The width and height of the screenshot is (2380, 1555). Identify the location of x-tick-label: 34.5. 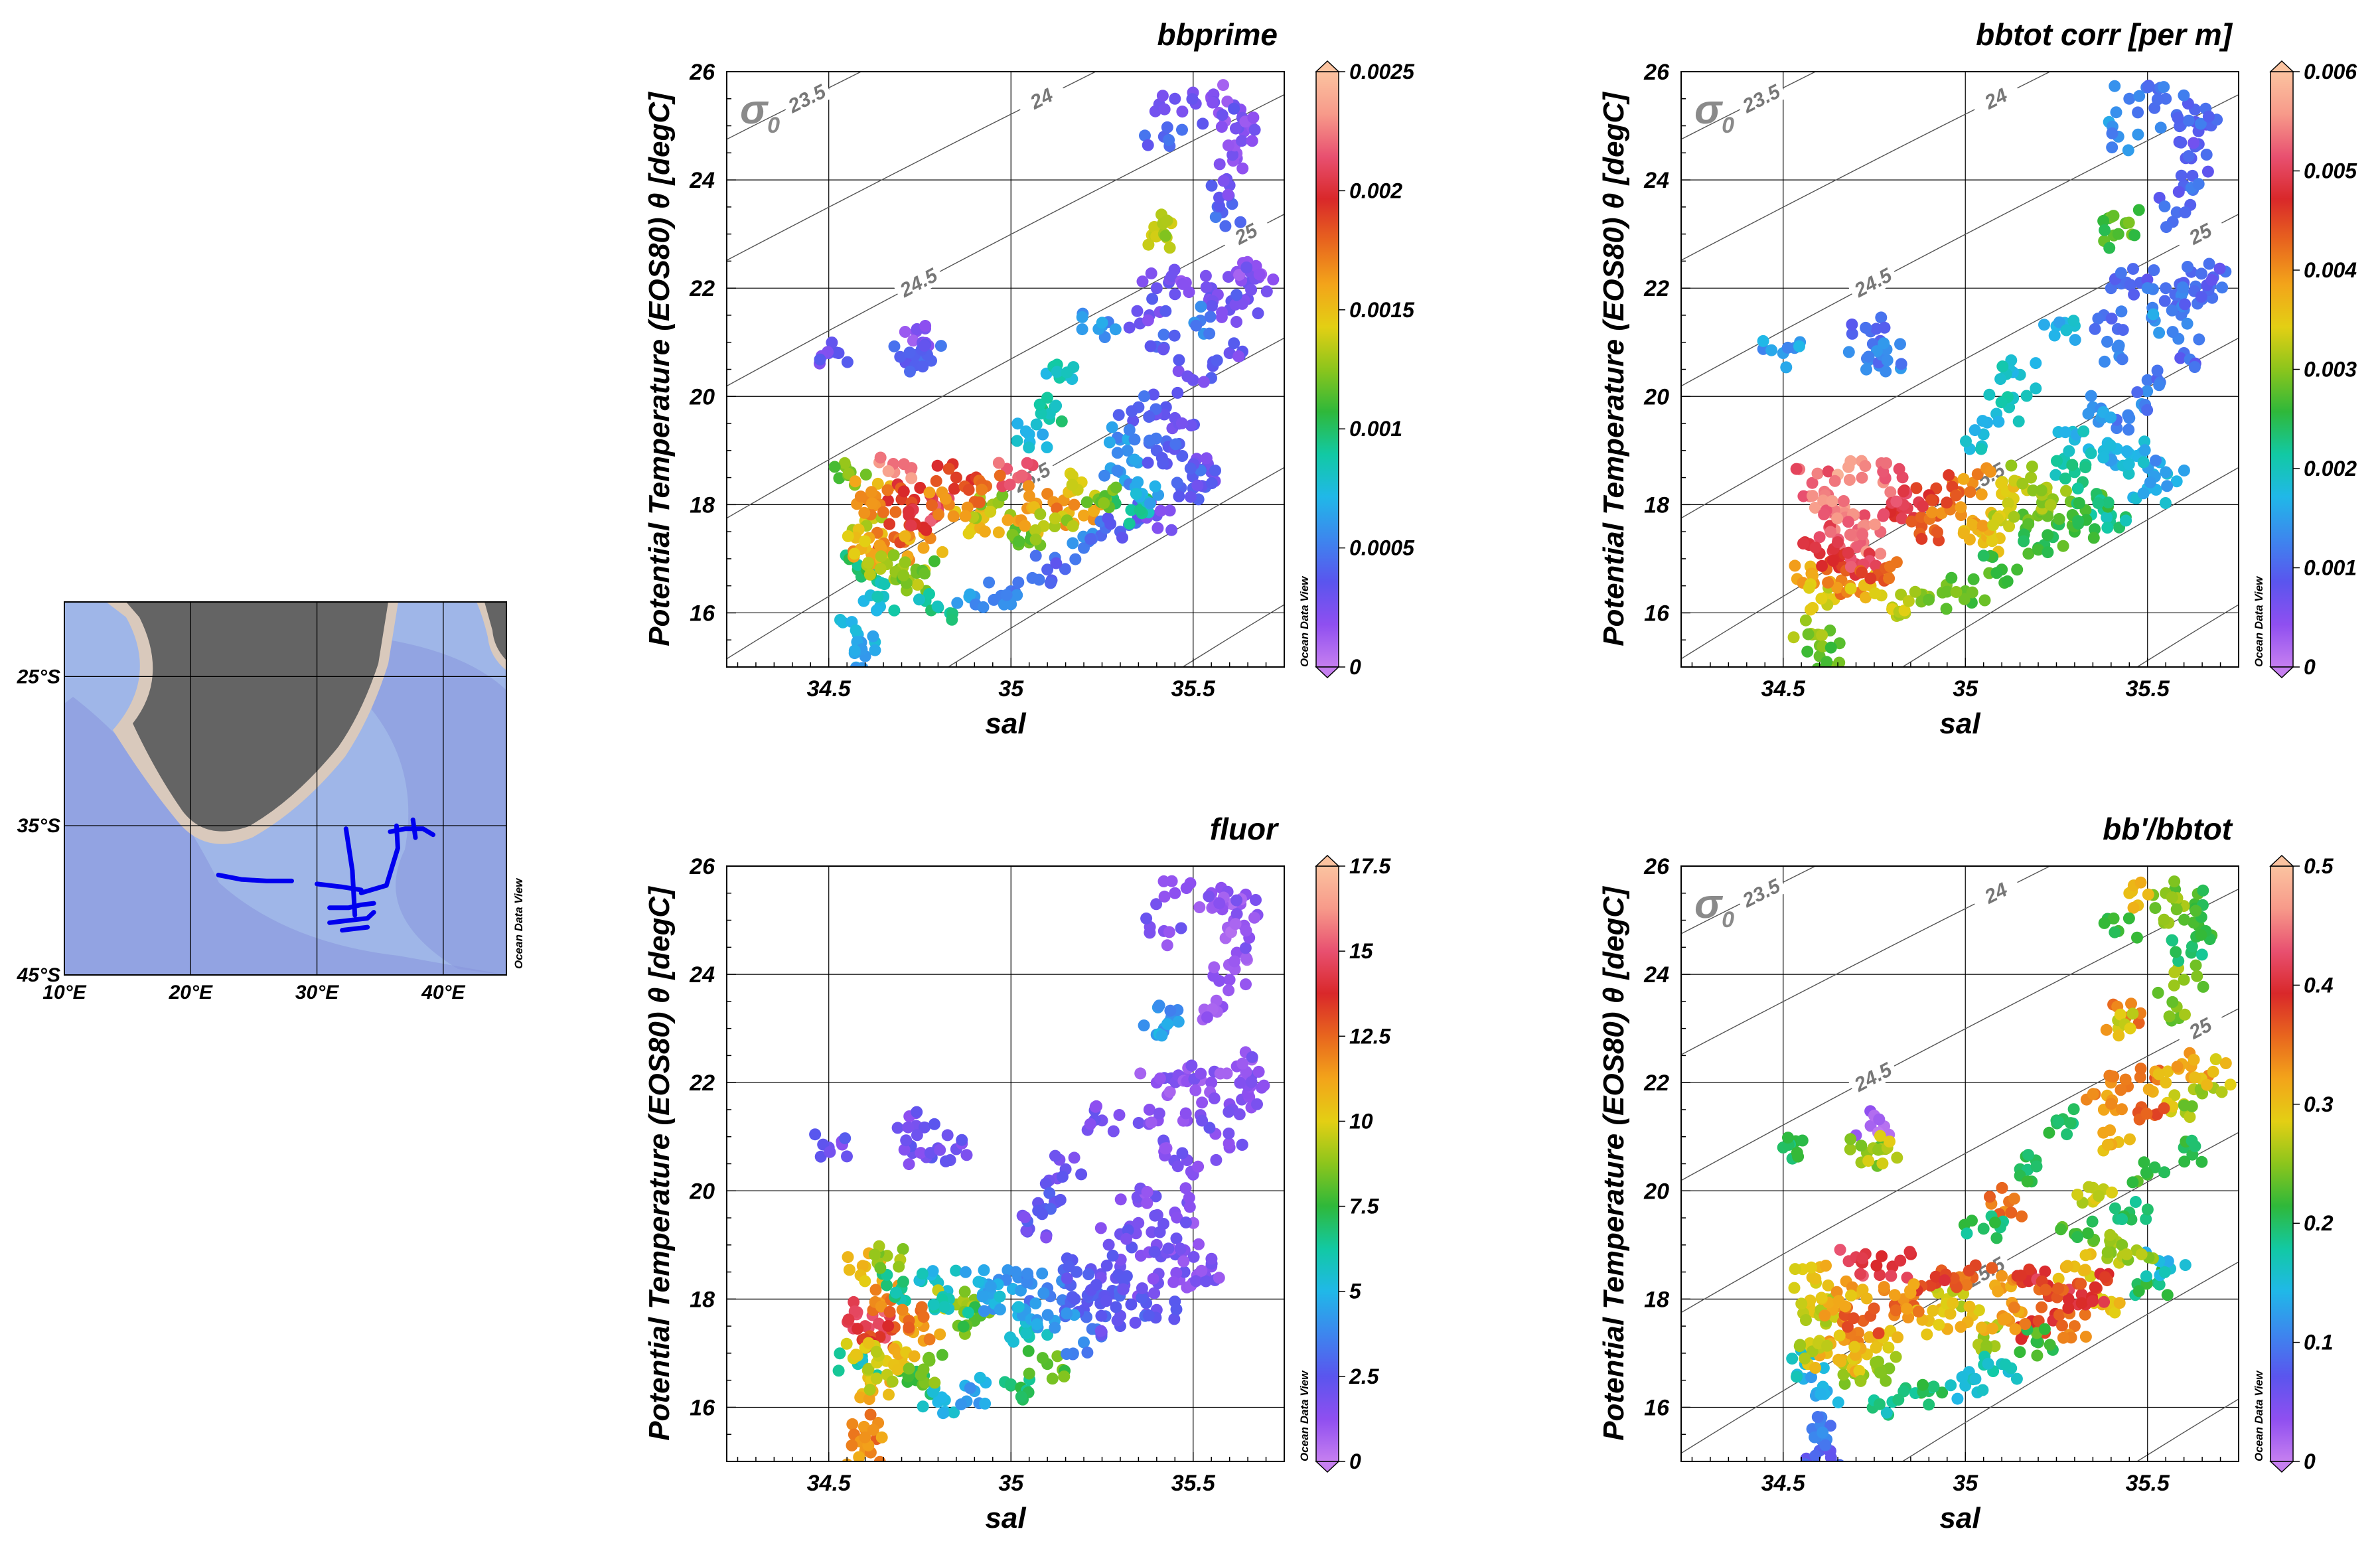
(1783, 1483).